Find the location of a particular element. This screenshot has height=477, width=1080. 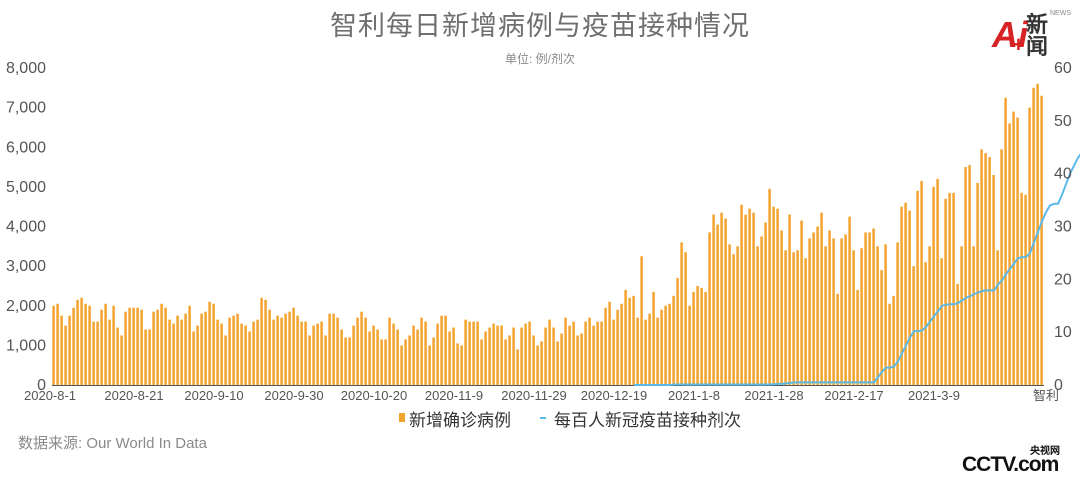

x-end-label: 智利 is located at coordinates (1046, 395).